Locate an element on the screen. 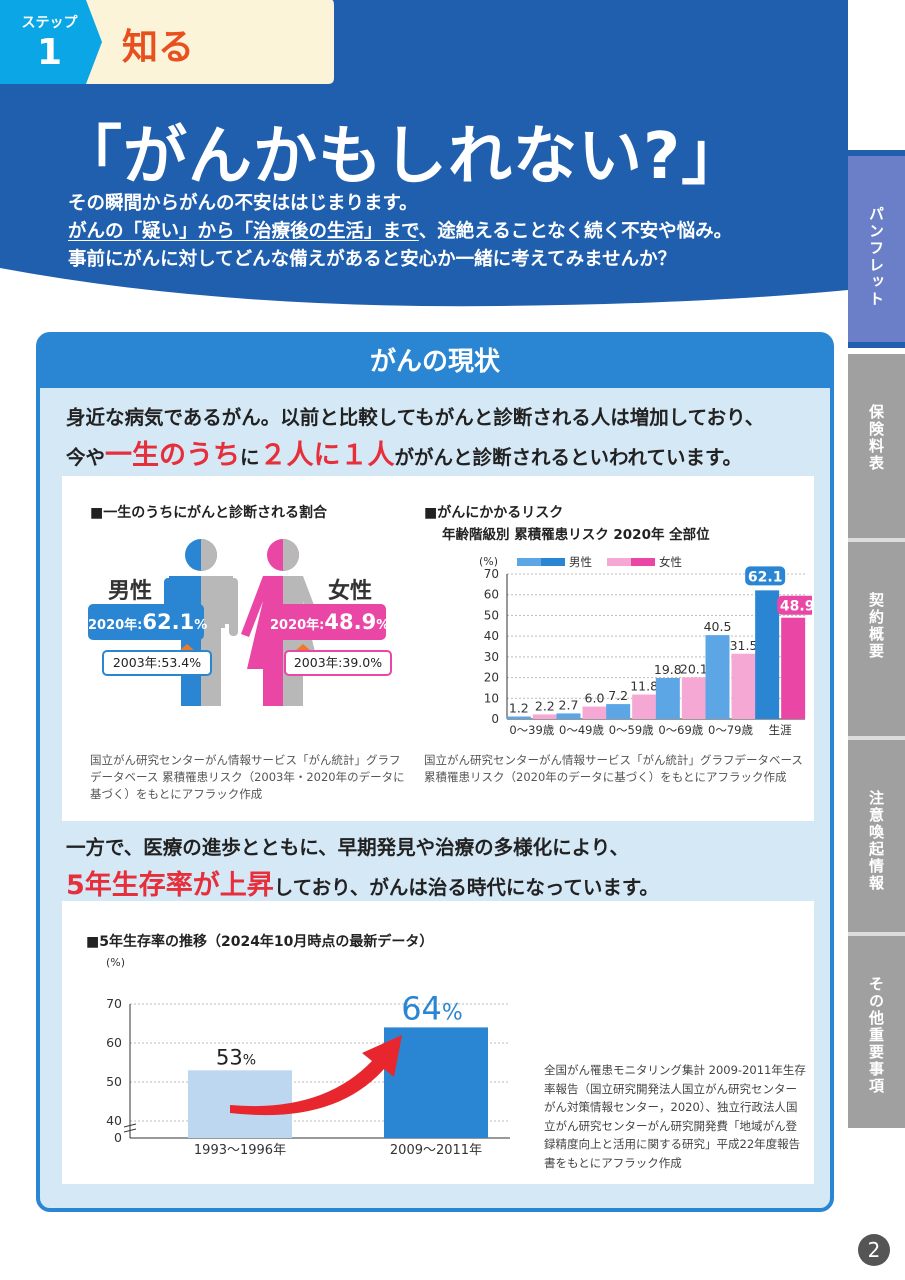  tab-label: パンフレット is located at coordinates (876, 257).